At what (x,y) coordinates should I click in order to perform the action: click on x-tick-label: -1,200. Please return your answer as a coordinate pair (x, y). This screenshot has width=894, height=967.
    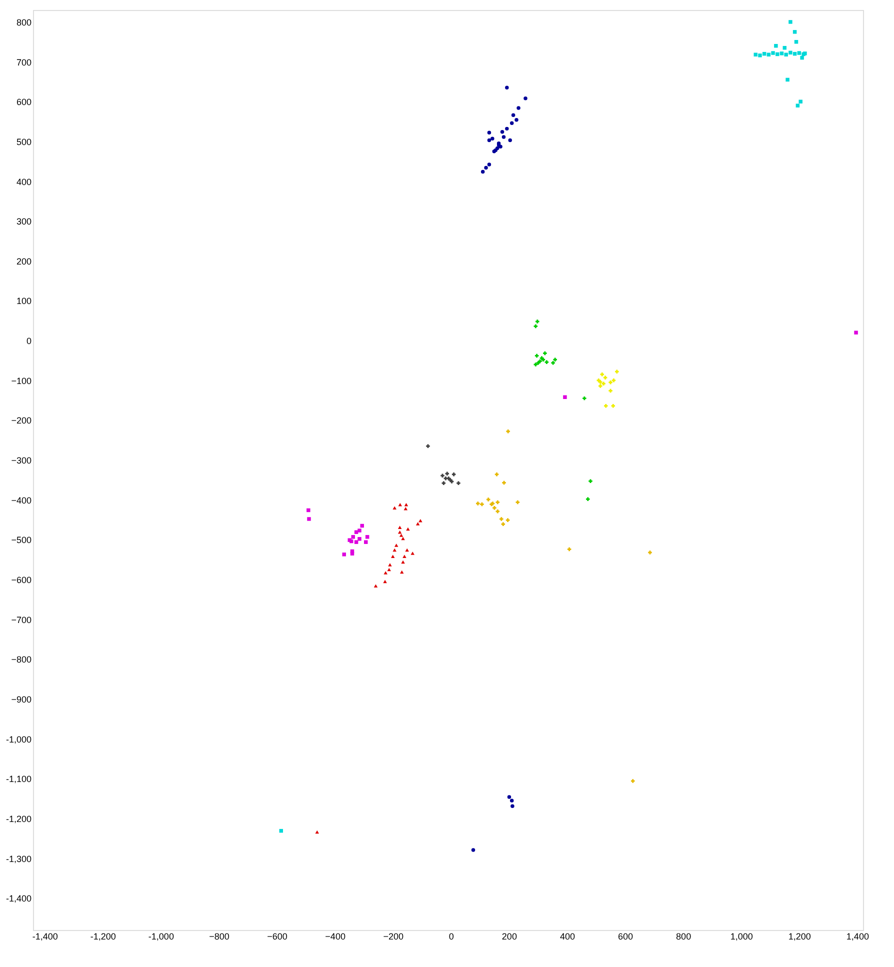
    Looking at the image, I should click on (103, 937).